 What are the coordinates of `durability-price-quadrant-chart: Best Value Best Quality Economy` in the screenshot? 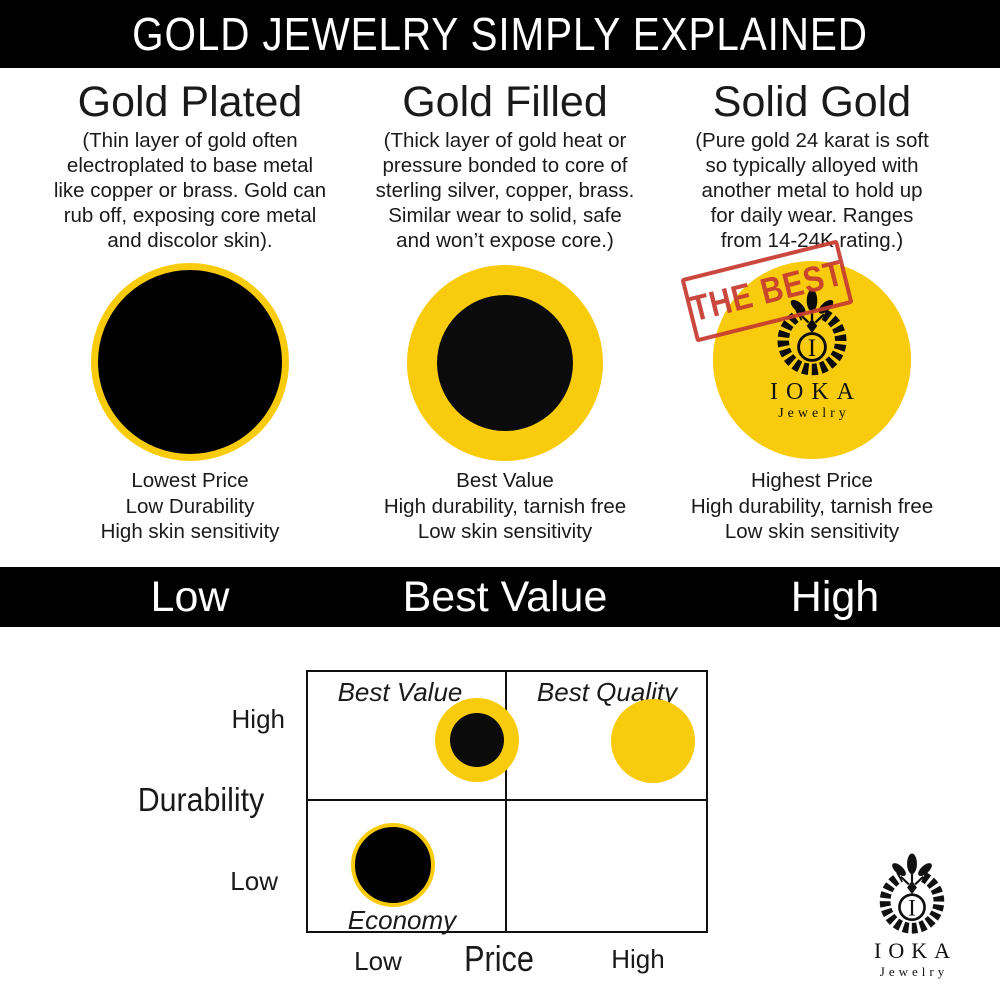 It's located at (507, 802).